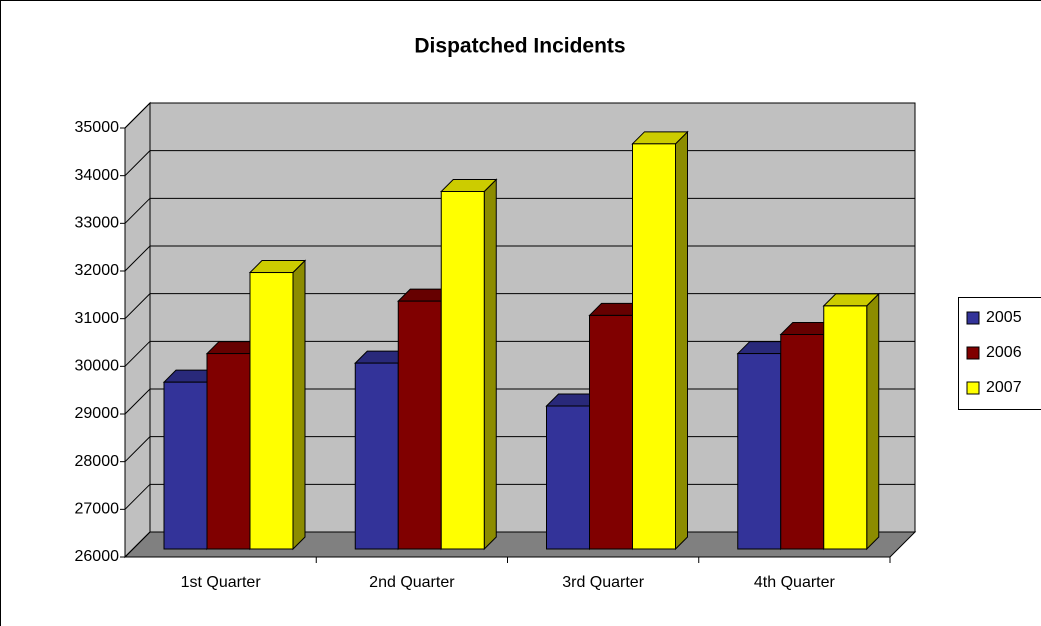 This screenshot has width=1041, height=626. I want to click on y-tick-label: 33000, so click(97, 223).